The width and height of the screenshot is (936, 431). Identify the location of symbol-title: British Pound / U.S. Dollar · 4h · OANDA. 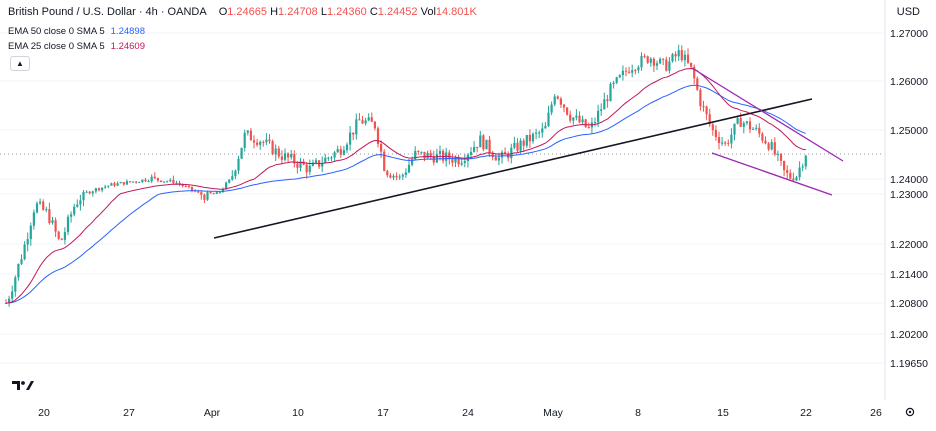
(107, 12).